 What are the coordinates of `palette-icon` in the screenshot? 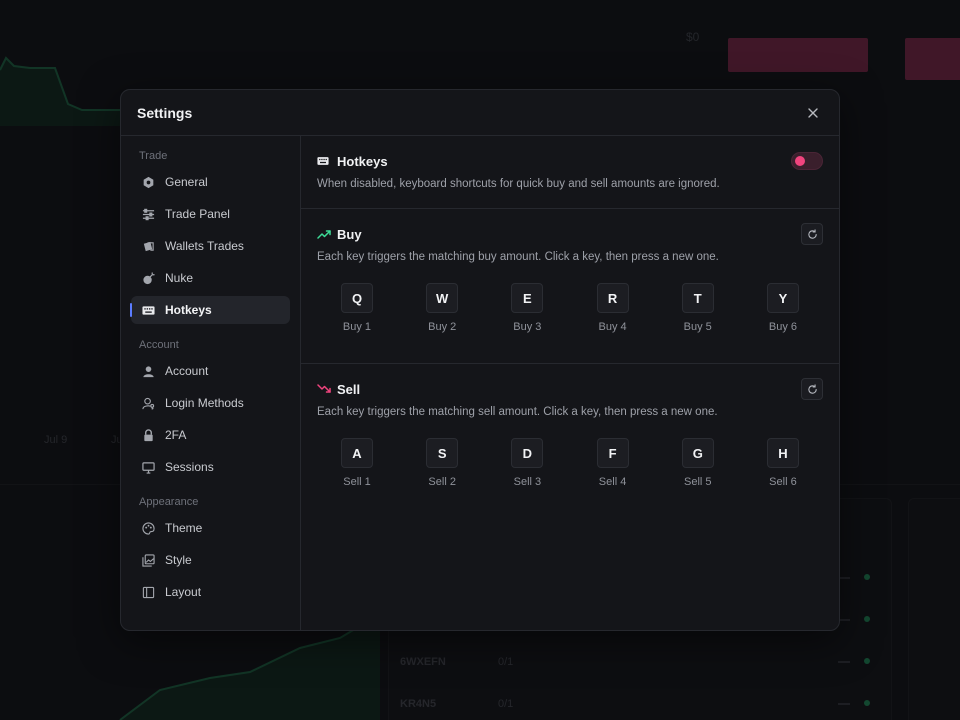 It's located at (148, 528).